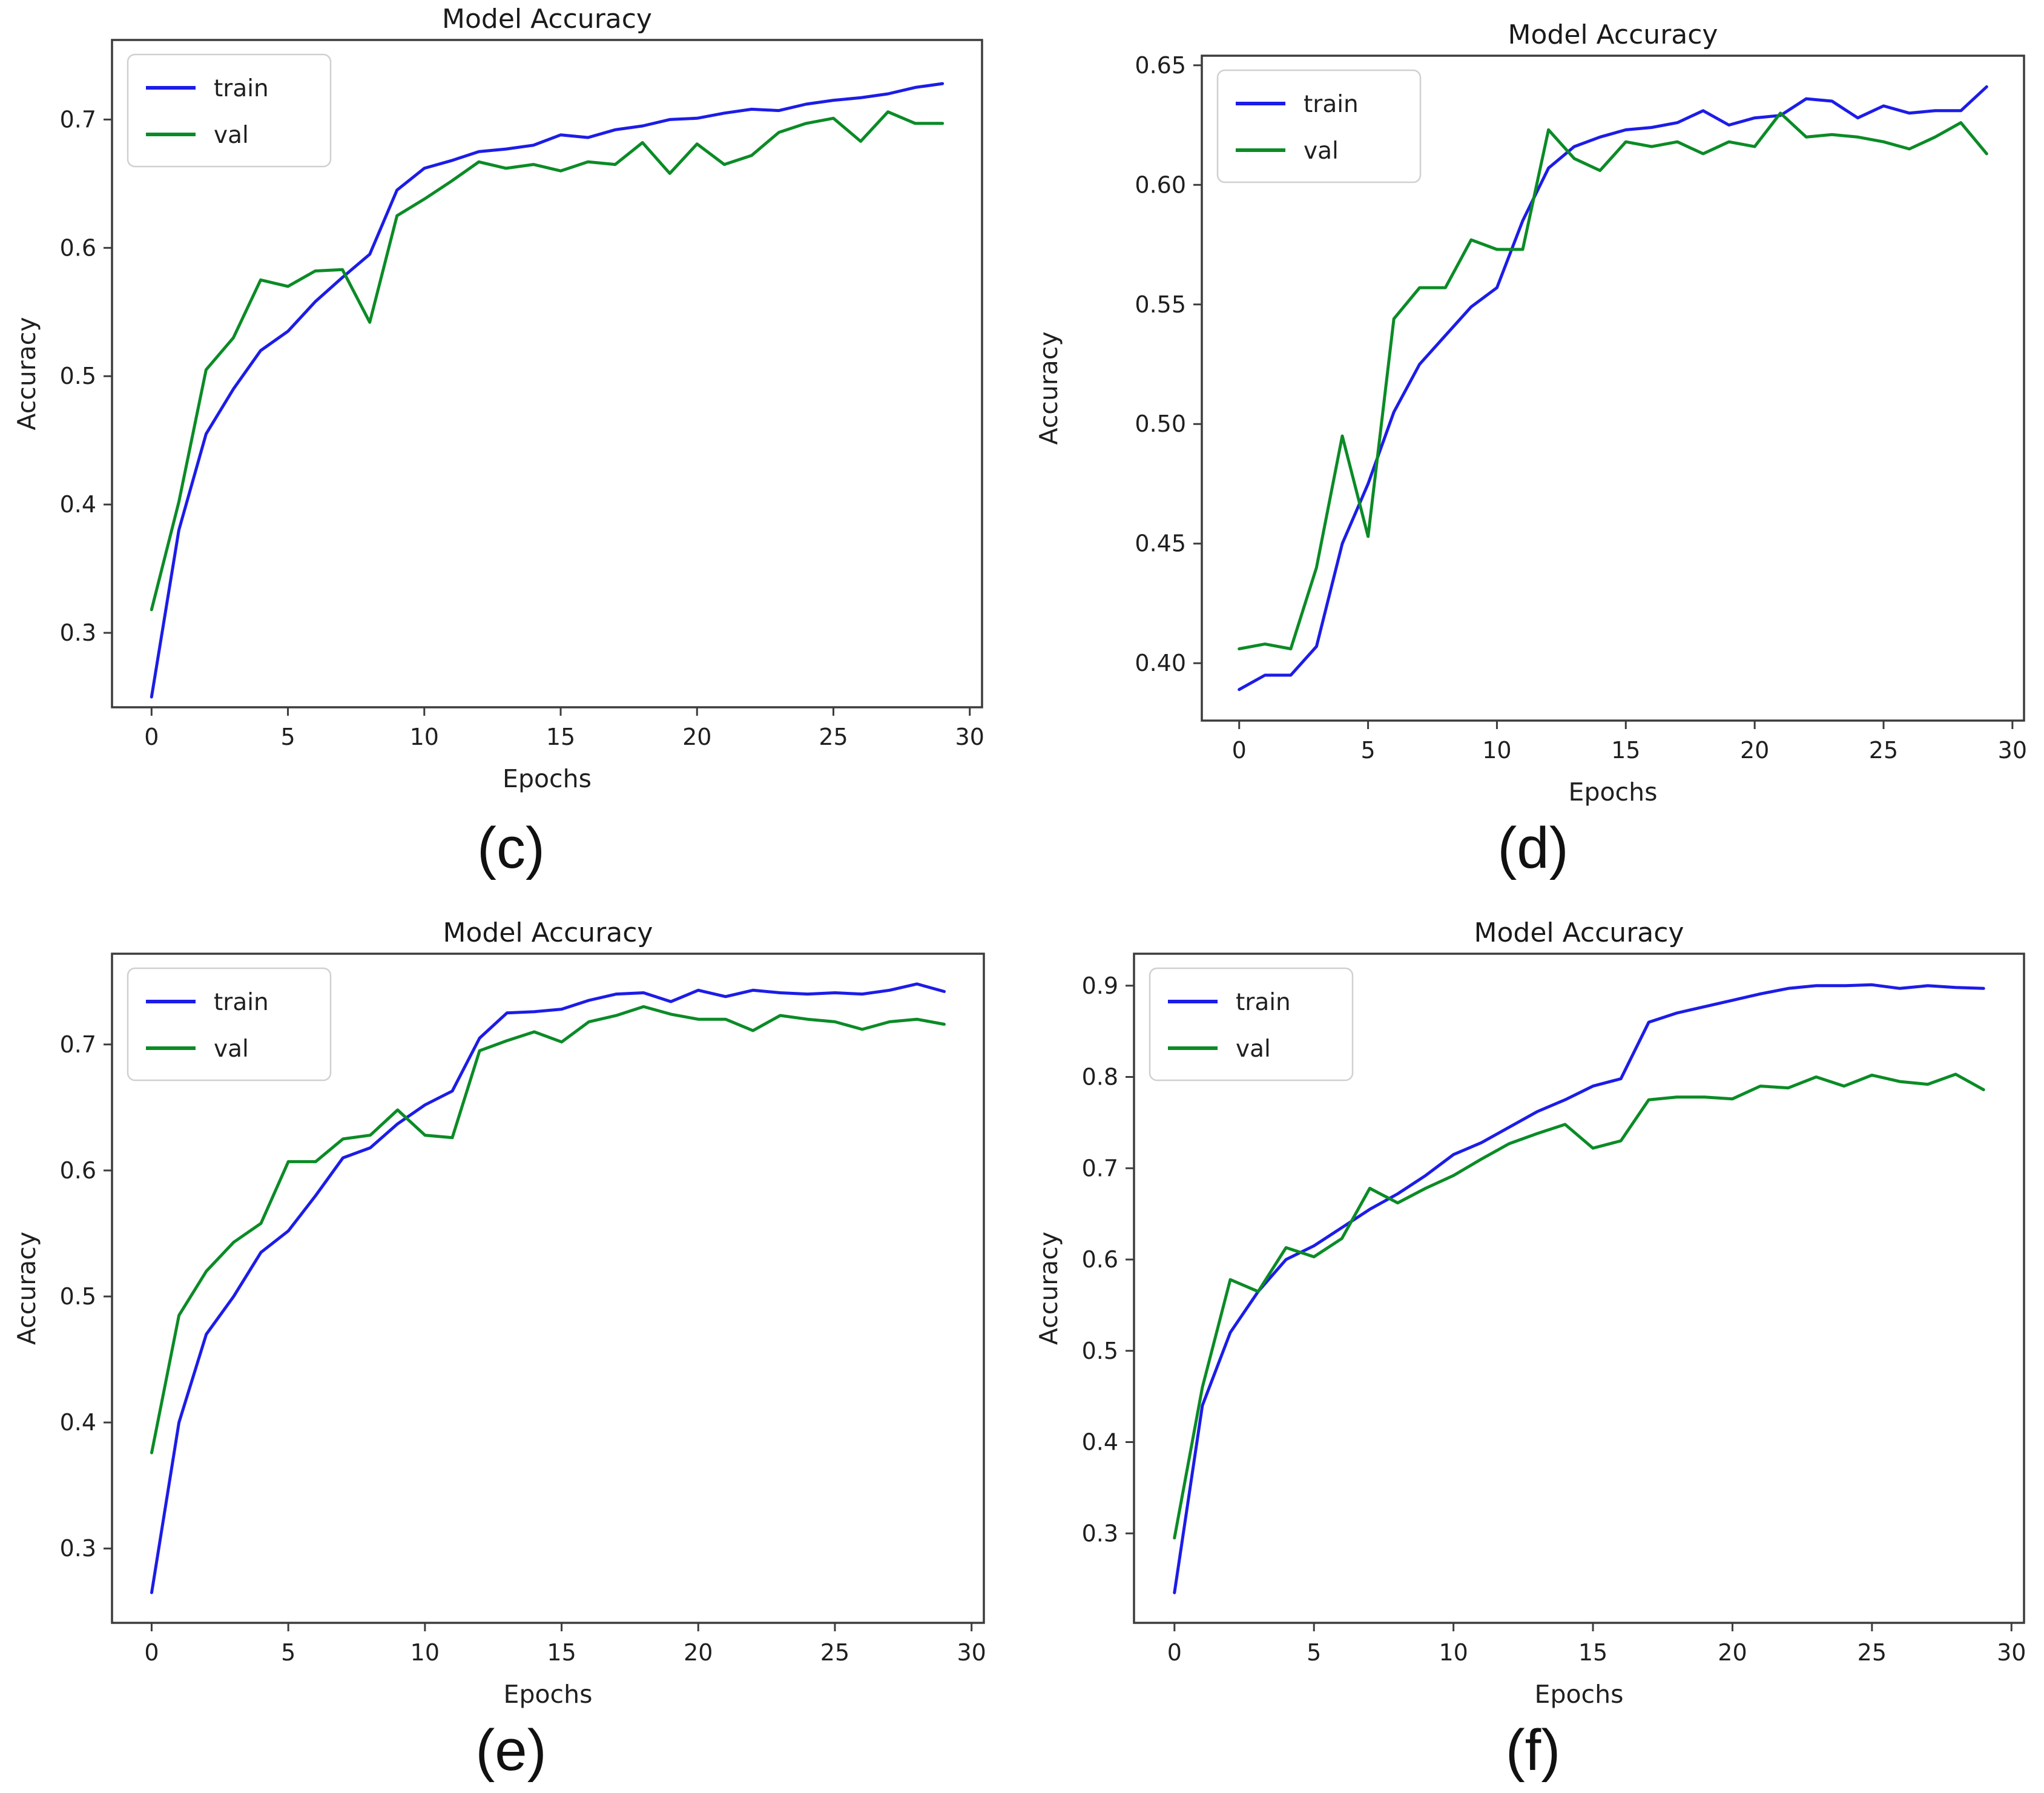 This screenshot has height=1793, width=2044. What do you see at coordinates (1160, 543) in the screenshot?
I see `y-axis-tick-label: 0.45` at bounding box center [1160, 543].